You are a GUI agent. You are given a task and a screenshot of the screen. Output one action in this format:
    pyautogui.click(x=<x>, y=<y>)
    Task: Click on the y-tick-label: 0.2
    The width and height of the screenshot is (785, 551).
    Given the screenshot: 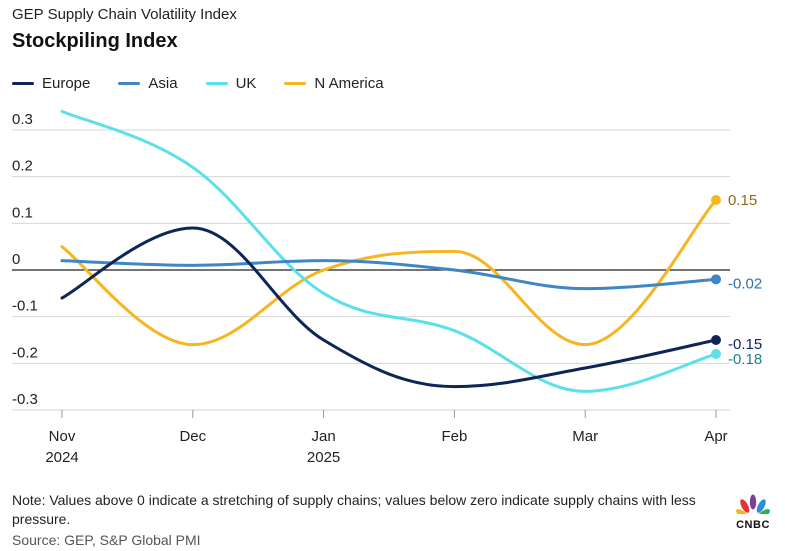 What is the action you would take?
    pyautogui.click(x=22, y=166)
    